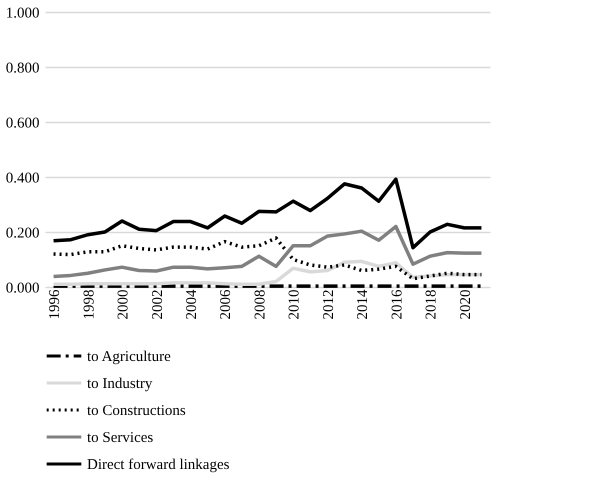 This screenshot has height=501, width=589. Describe the element at coordinates (136, 411) in the screenshot. I see `legend-label: to Constructions` at that location.